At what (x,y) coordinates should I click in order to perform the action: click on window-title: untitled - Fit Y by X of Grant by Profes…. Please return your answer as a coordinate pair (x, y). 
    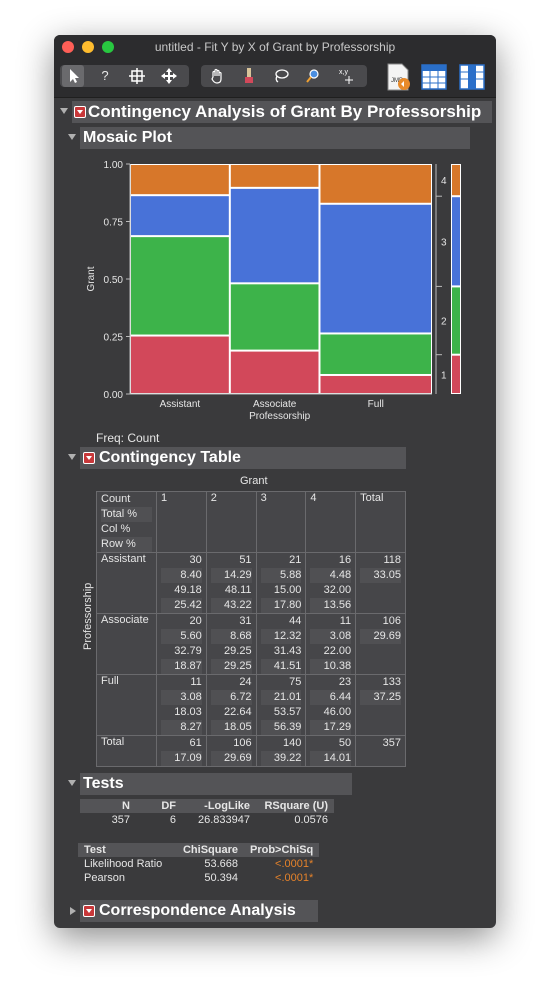
    Looking at the image, I should click on (275, 47).